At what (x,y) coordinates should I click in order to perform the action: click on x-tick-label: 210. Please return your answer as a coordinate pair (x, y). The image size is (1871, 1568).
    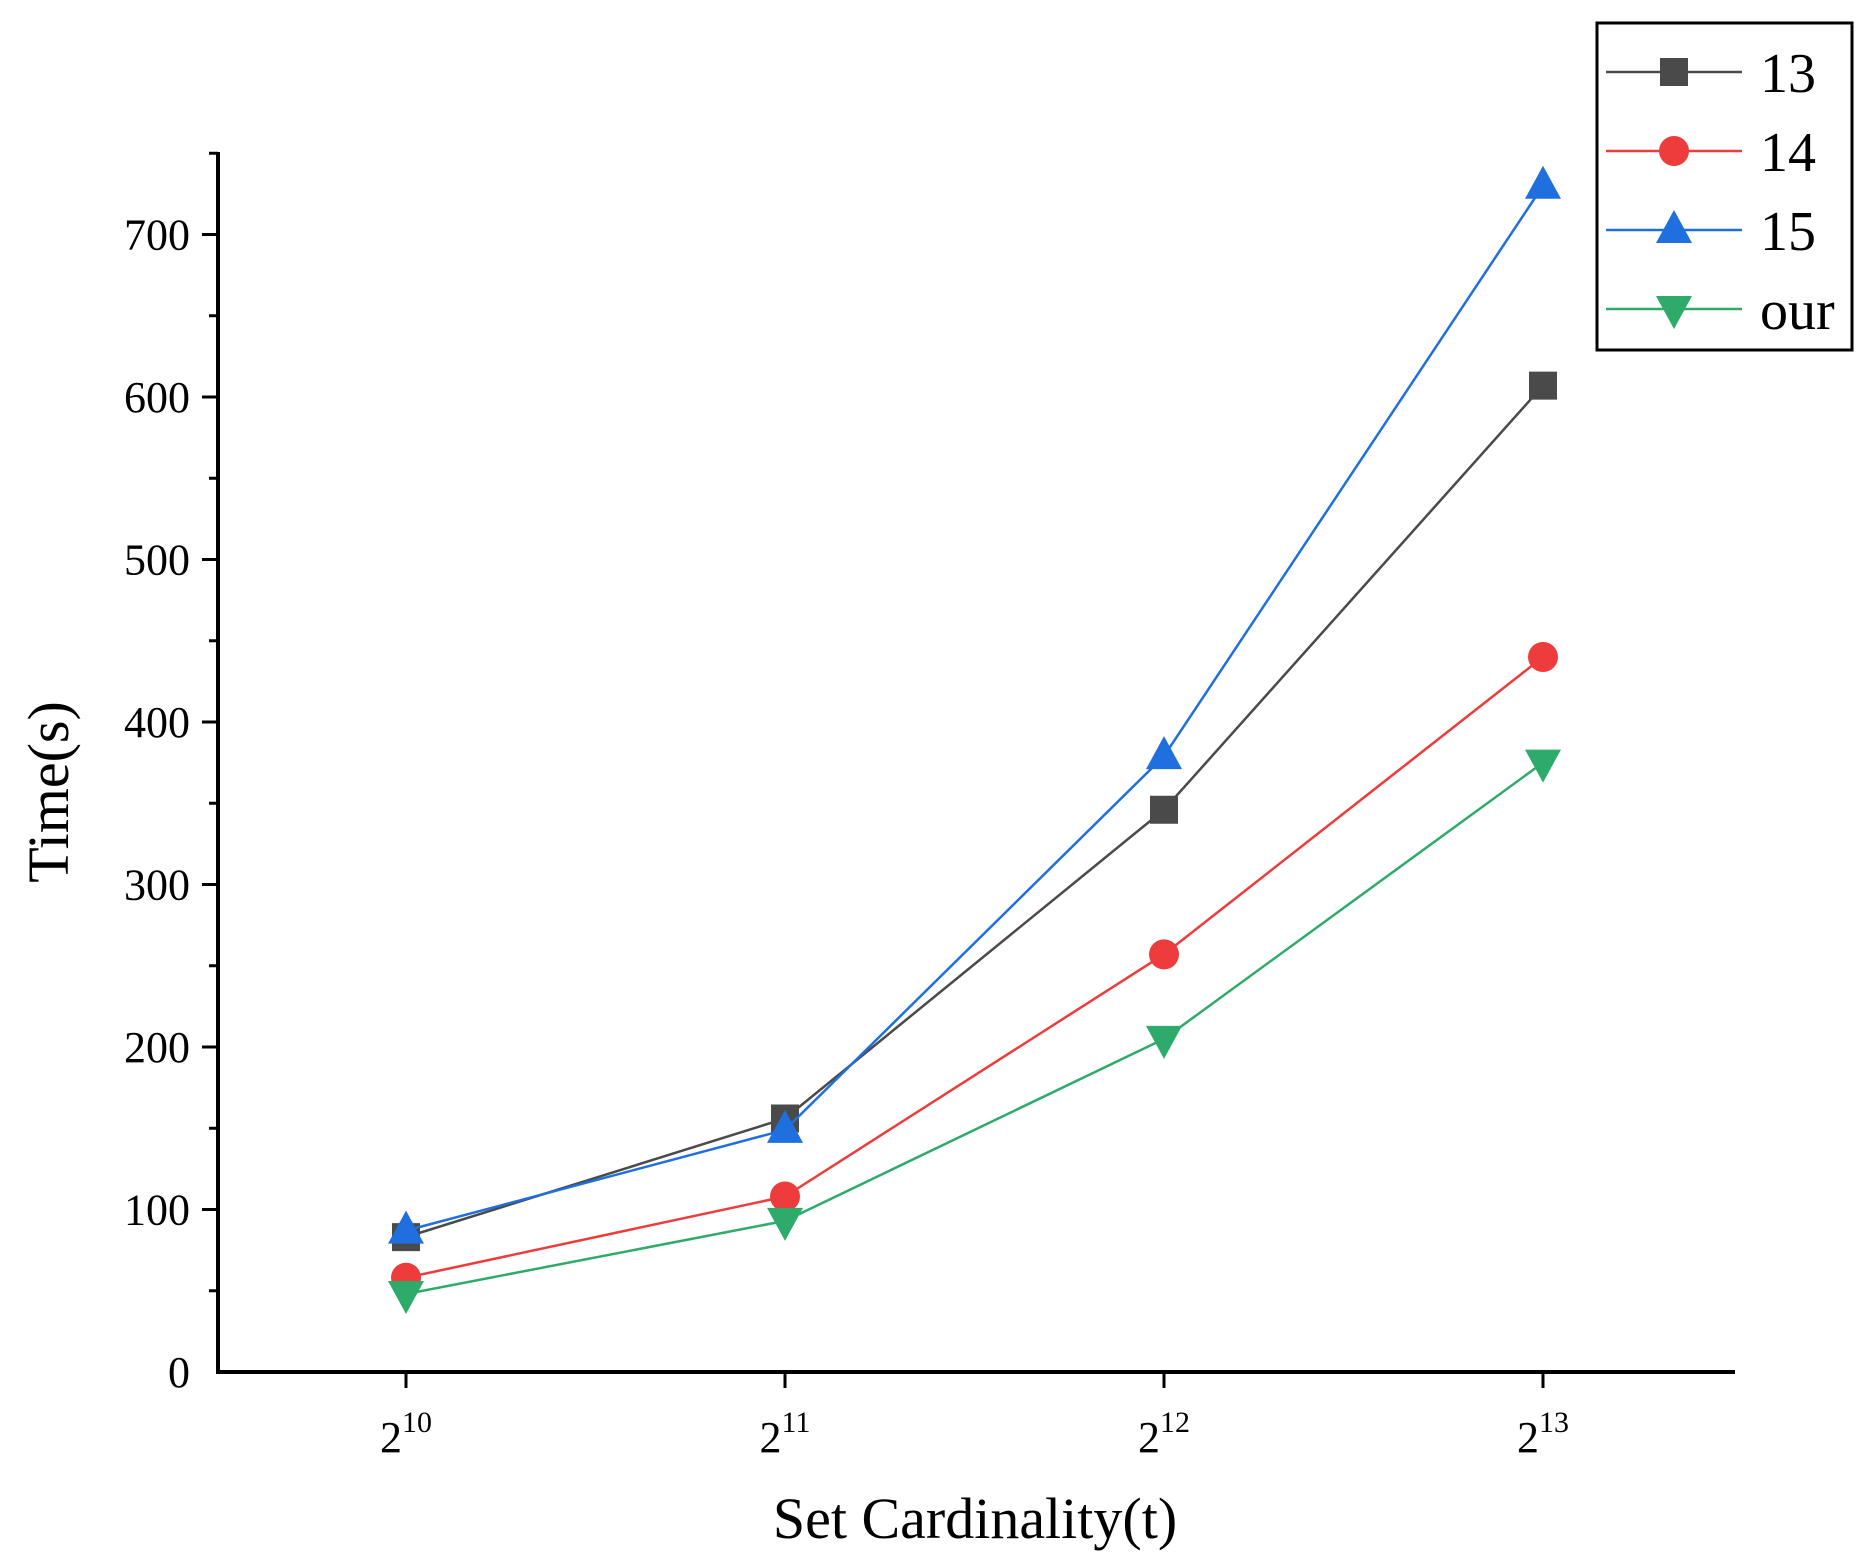
    Looking at the image, I should click on (406, 1434).